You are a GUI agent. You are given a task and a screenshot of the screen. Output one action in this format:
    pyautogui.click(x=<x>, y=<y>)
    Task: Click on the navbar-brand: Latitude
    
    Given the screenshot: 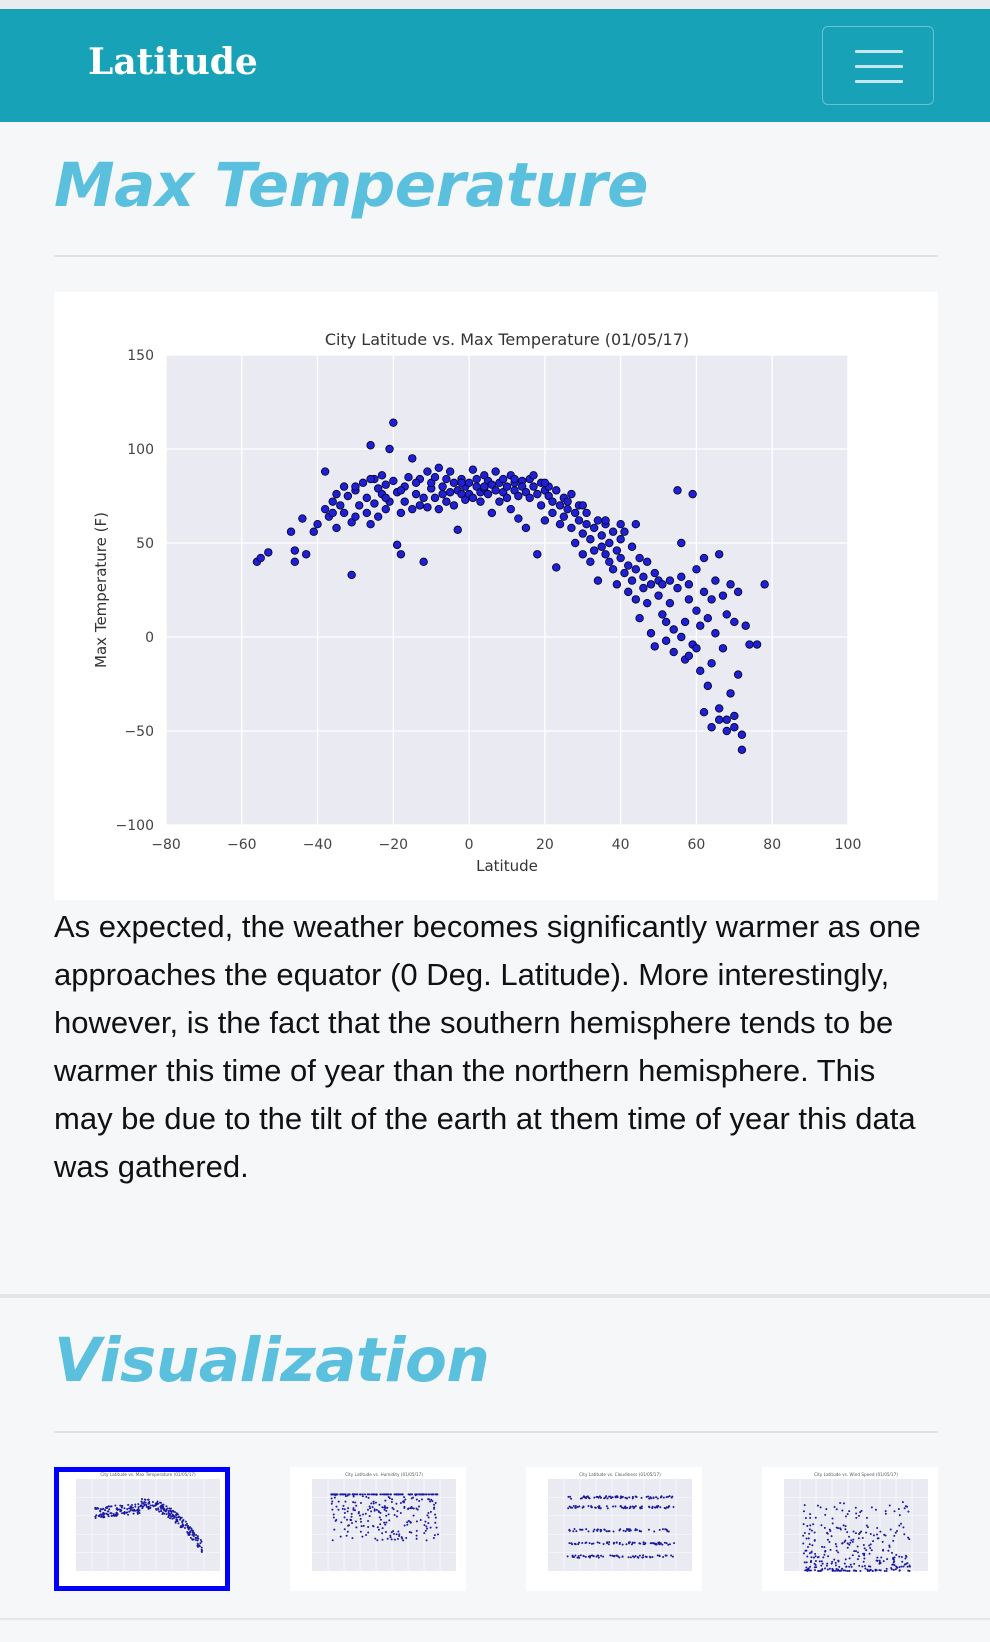 What is the action you would take?
    pyautogui.click(x=173, y=62)
    